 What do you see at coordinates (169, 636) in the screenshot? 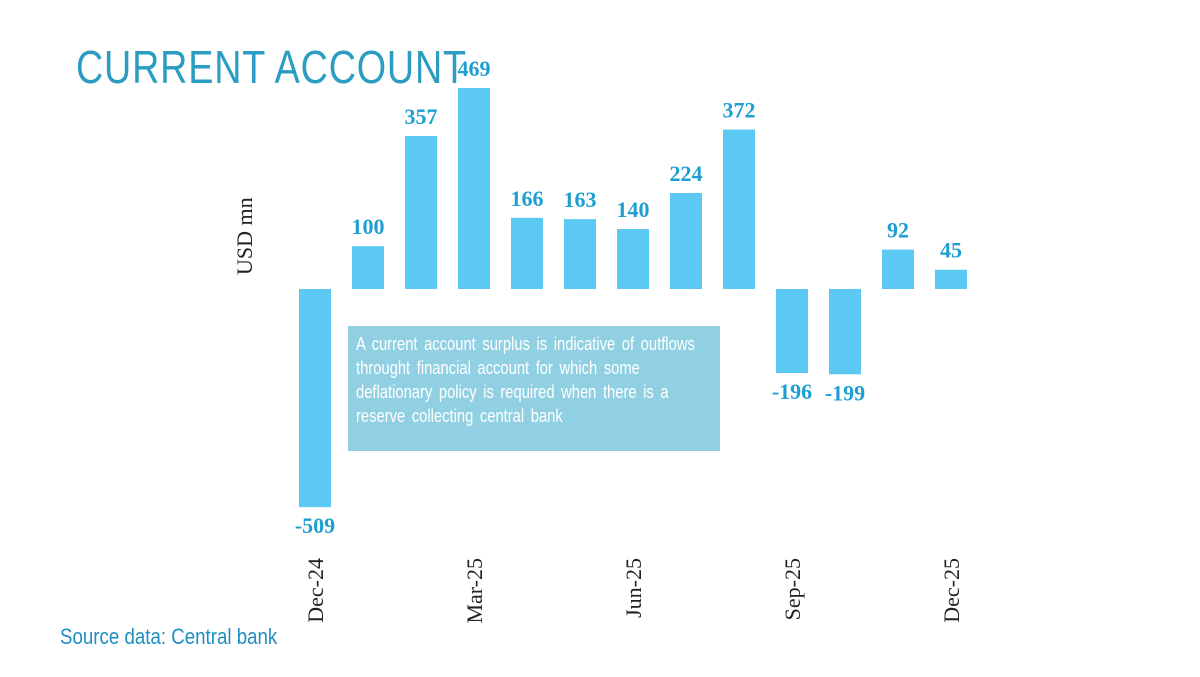
I see `source-note: Source data: Central bank` at bounding box center [169, 636].